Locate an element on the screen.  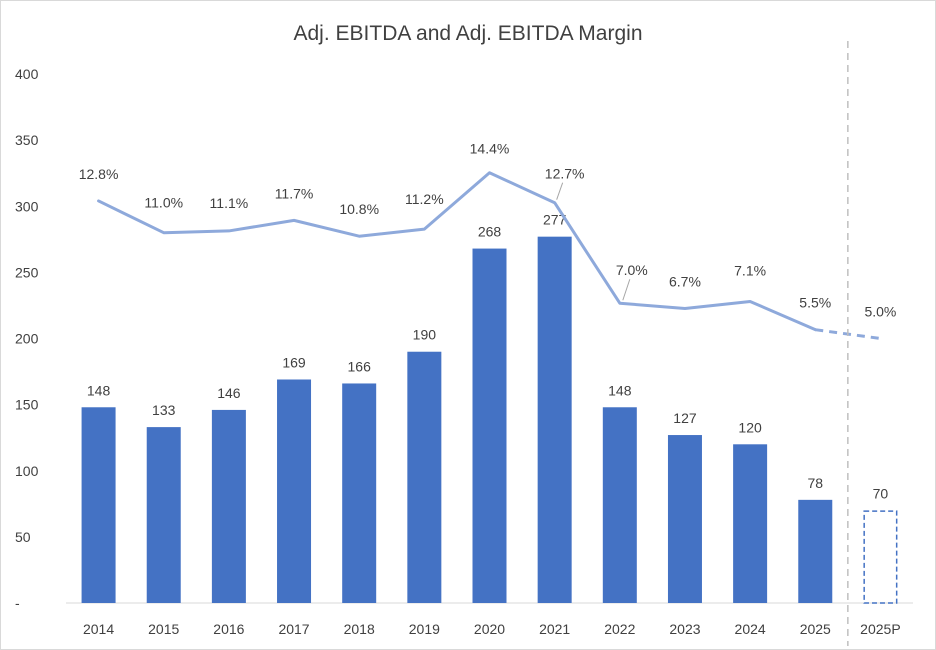
bar-2015 is located at coordinates (163, 515).